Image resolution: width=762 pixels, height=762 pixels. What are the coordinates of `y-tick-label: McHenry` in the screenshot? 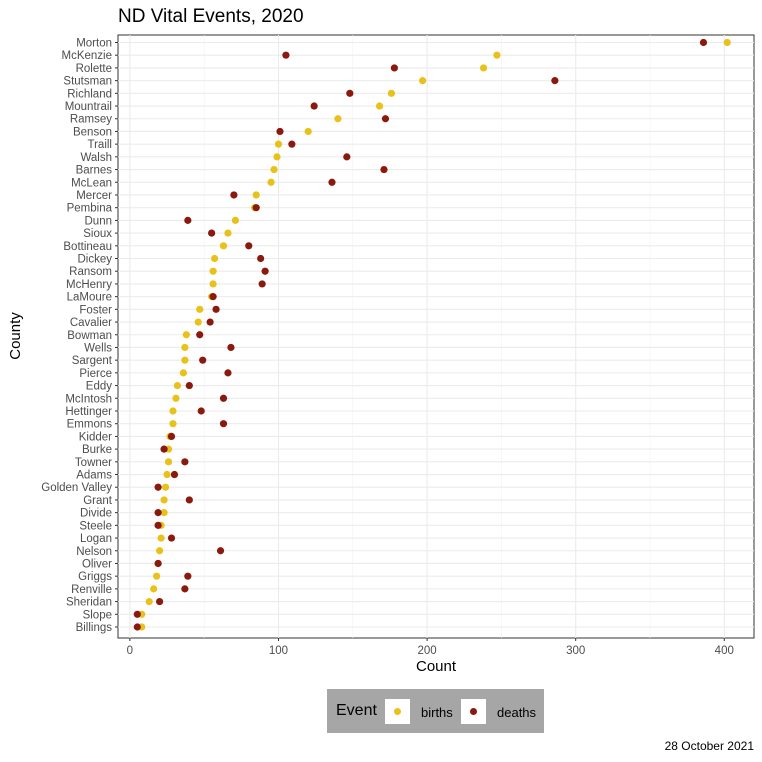 It's located at (89, 285).